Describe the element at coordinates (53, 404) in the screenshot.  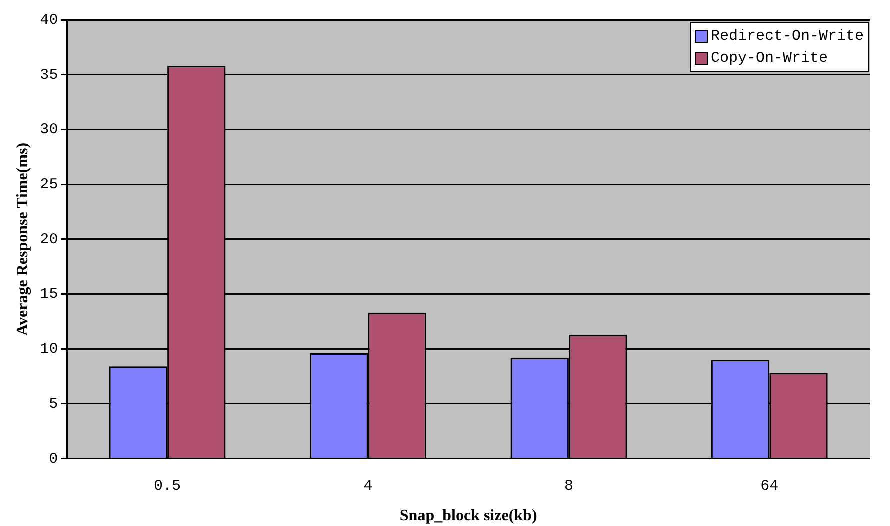
I see `y-tick-label: 5` at that location.